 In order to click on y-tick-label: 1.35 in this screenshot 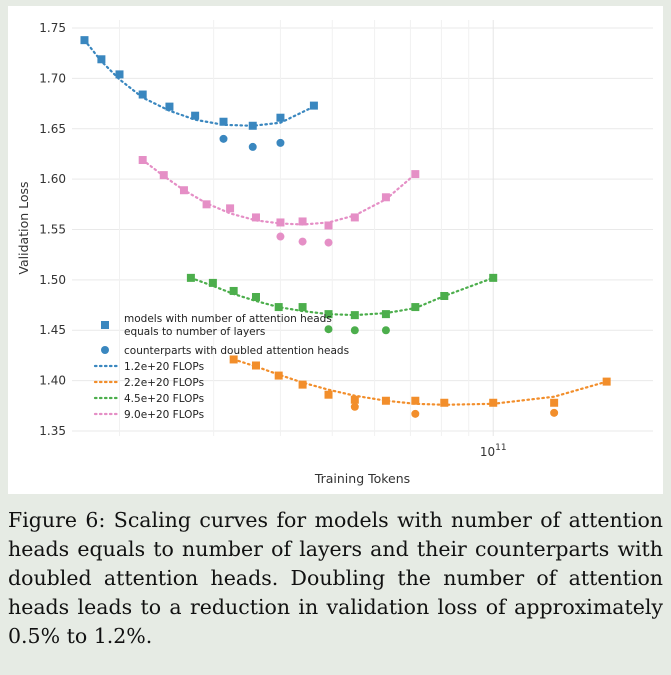, I will do `click(52, 431)`.